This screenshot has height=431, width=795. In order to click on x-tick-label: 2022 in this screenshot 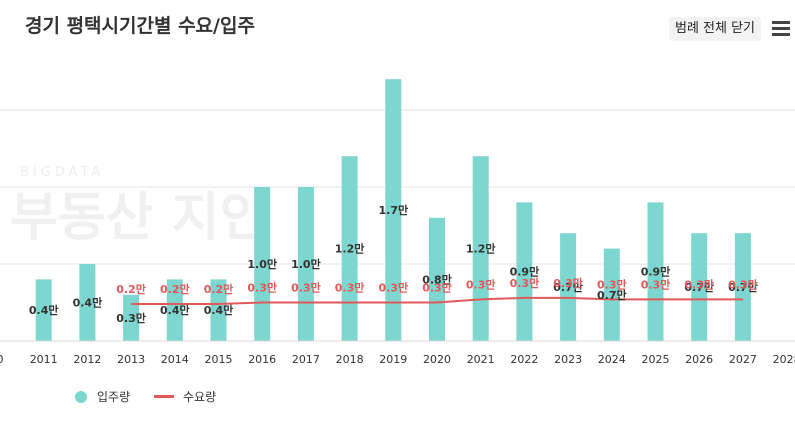, I will do `click(524, 359)`.